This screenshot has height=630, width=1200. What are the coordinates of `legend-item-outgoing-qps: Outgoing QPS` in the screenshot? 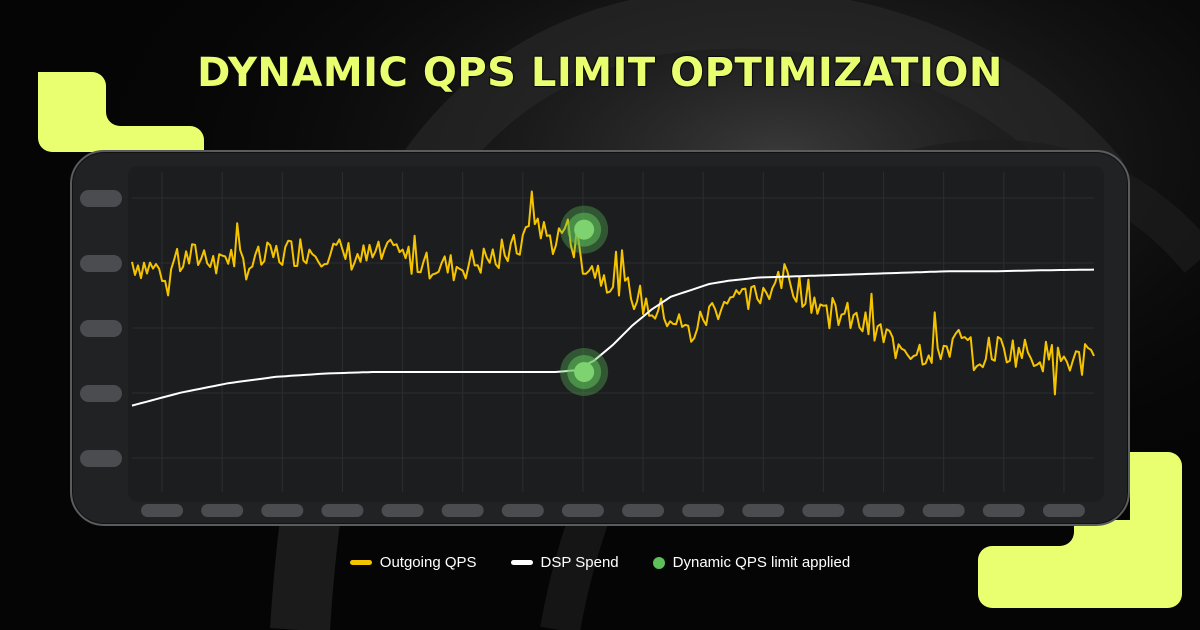 It's located at (413, 562).